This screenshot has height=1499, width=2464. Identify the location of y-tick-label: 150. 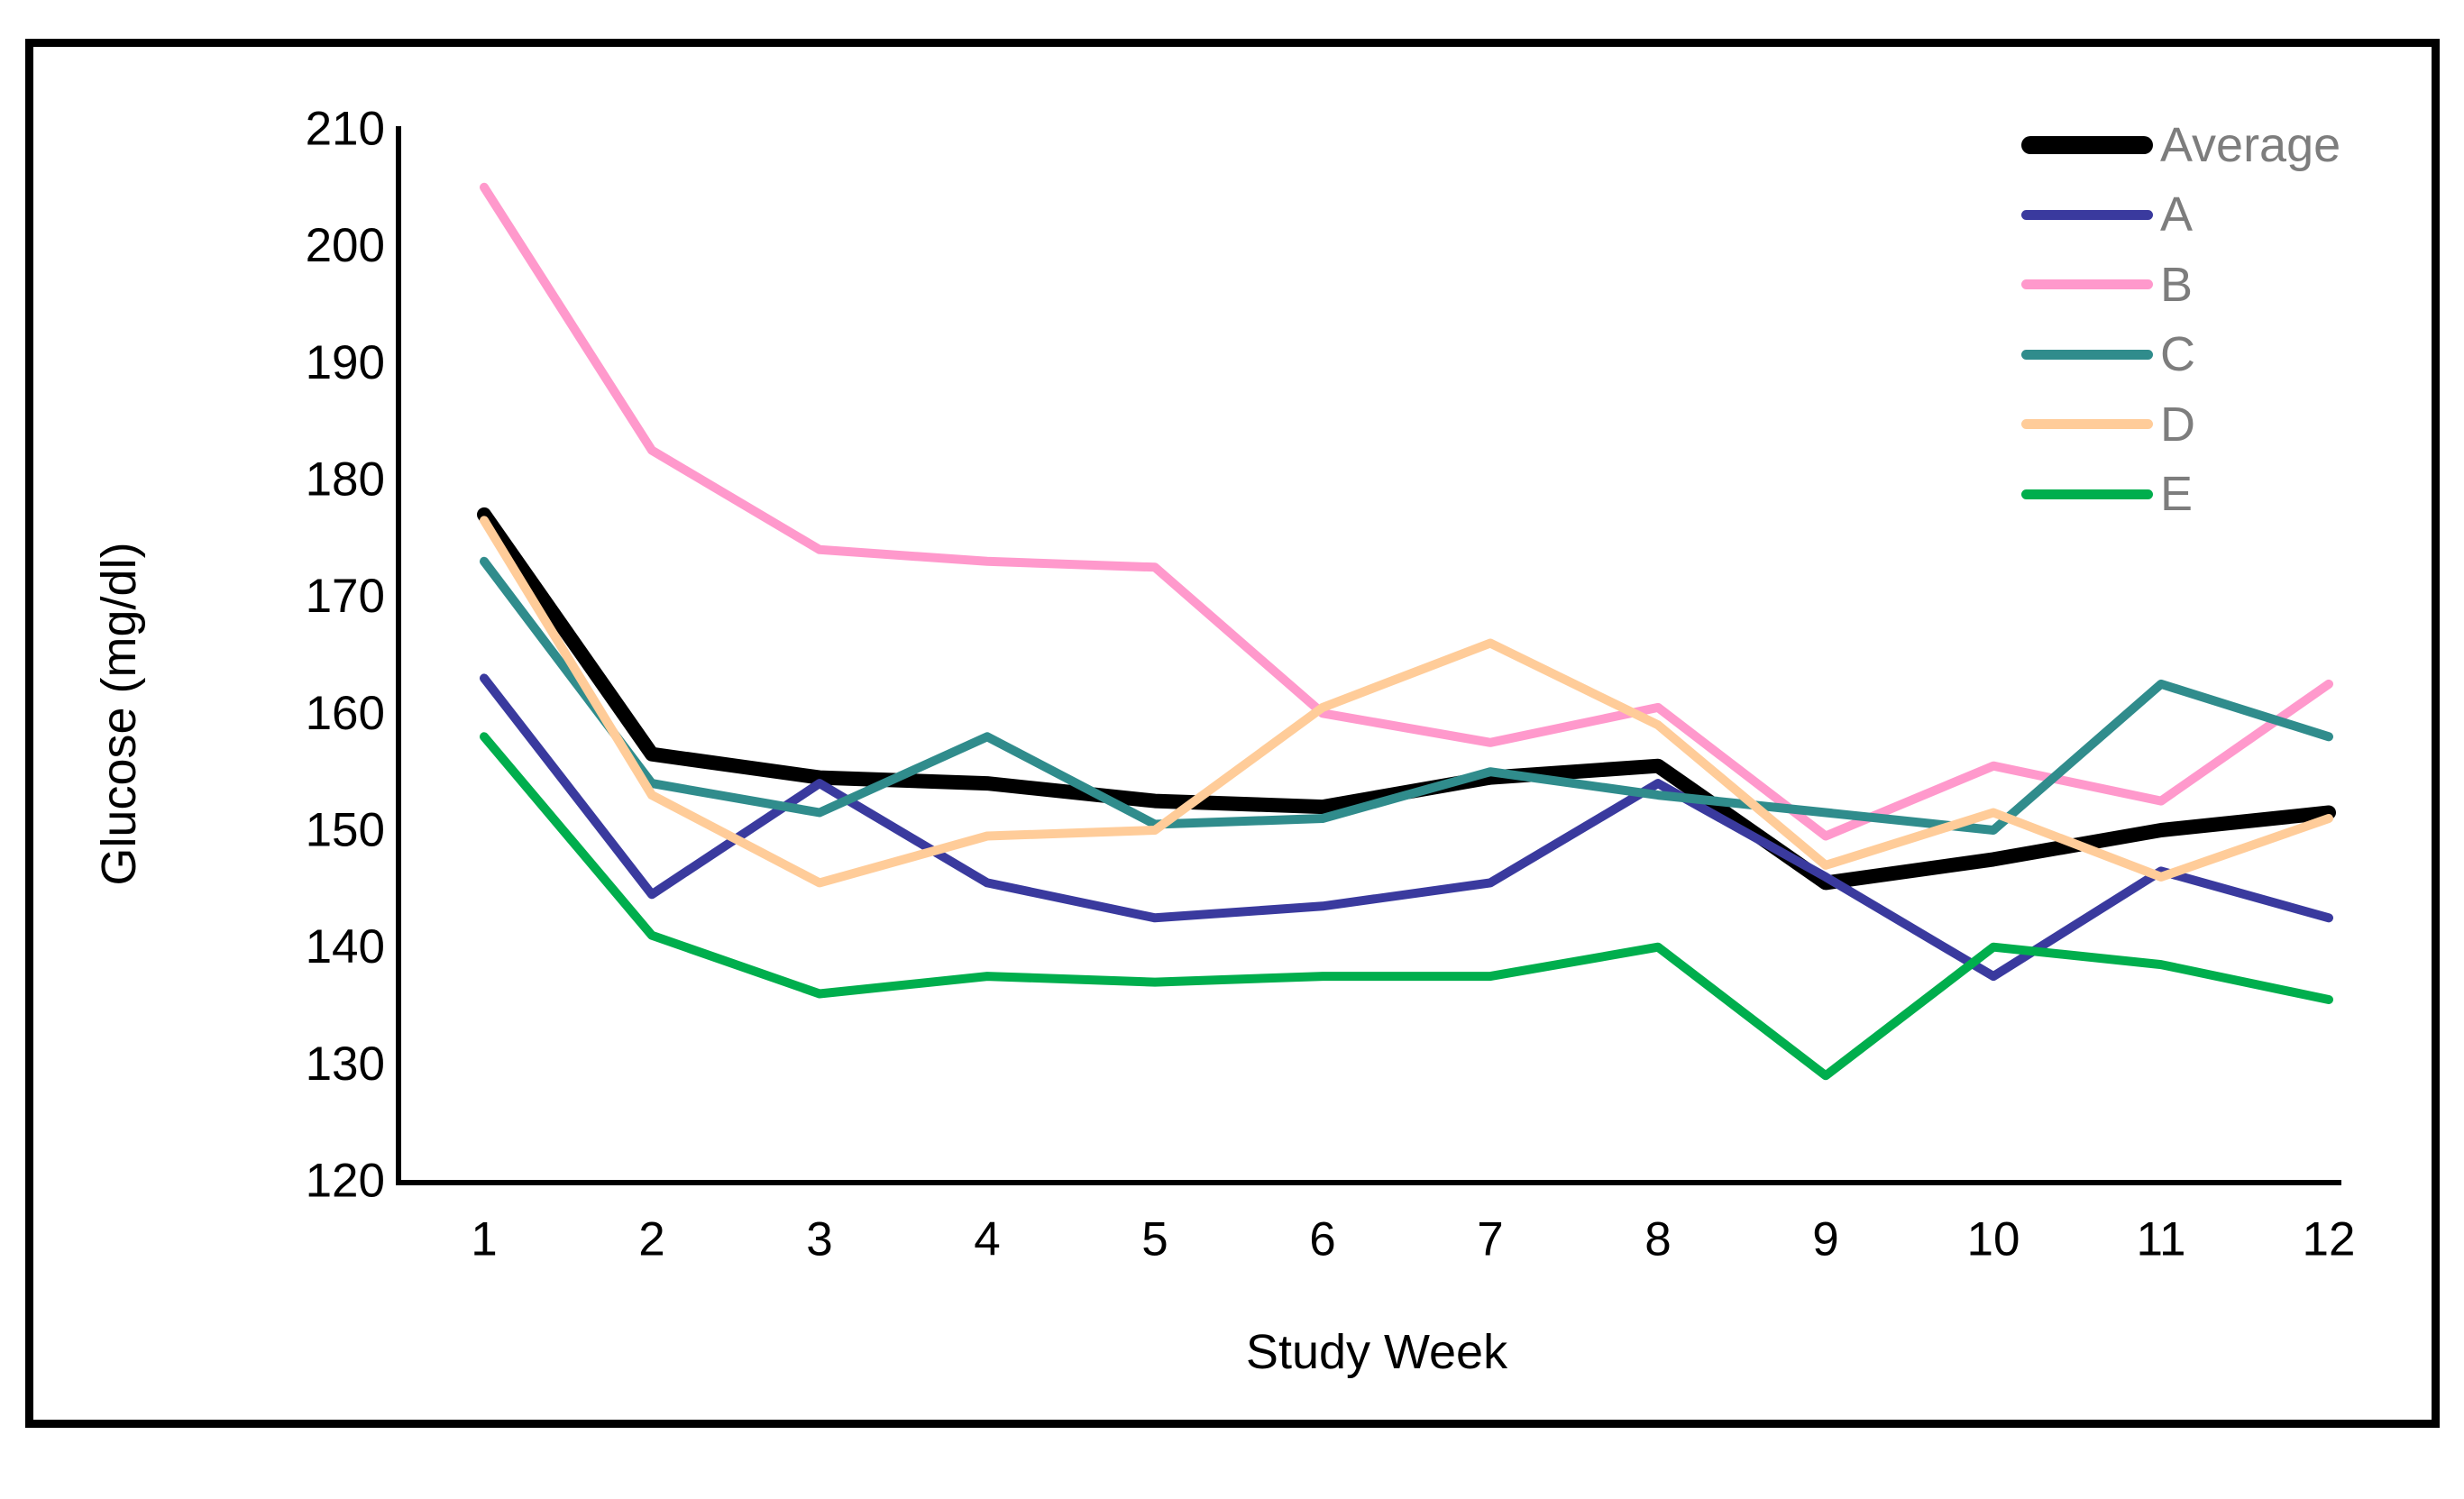
(345, 830).